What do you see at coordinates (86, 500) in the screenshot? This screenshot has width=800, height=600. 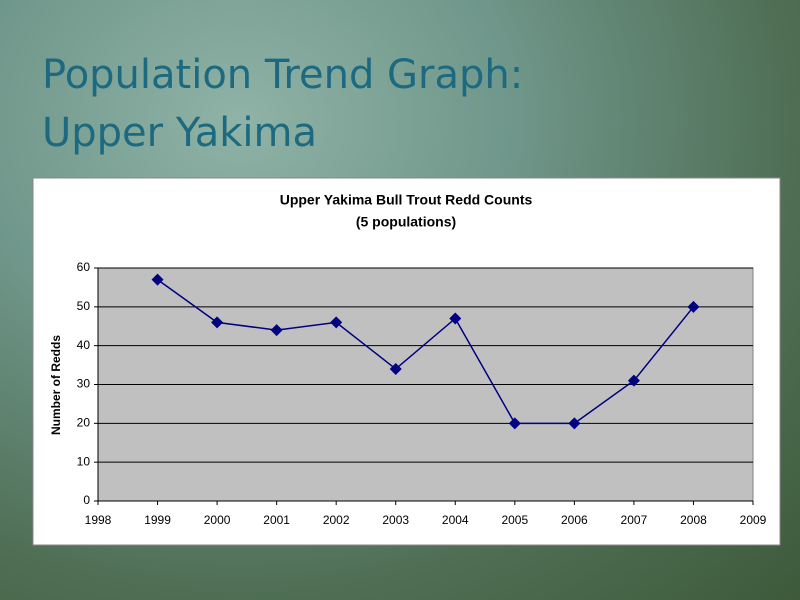 I see `y-tick-label: 0` at bounding box center [86, 500].